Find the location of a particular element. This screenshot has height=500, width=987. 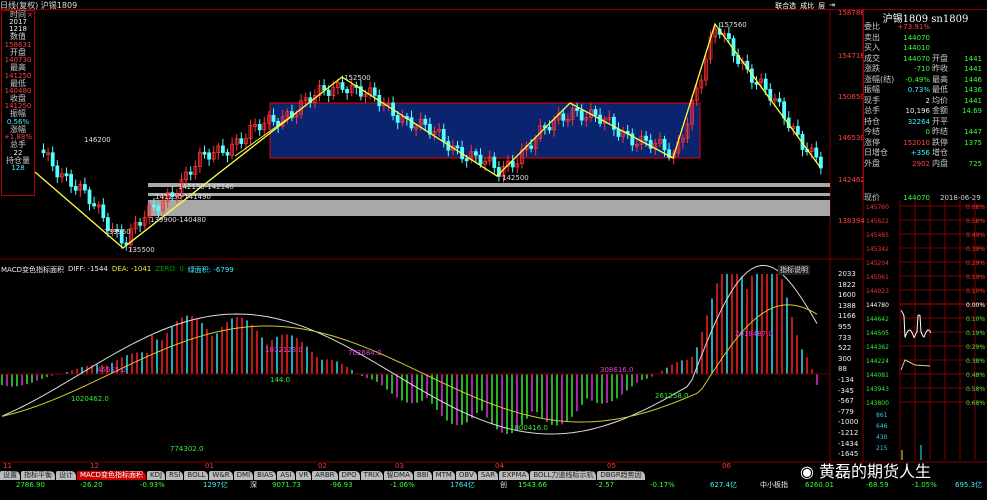

macd-title: MACD变色指标面积 is located at coordinates (32, 270).